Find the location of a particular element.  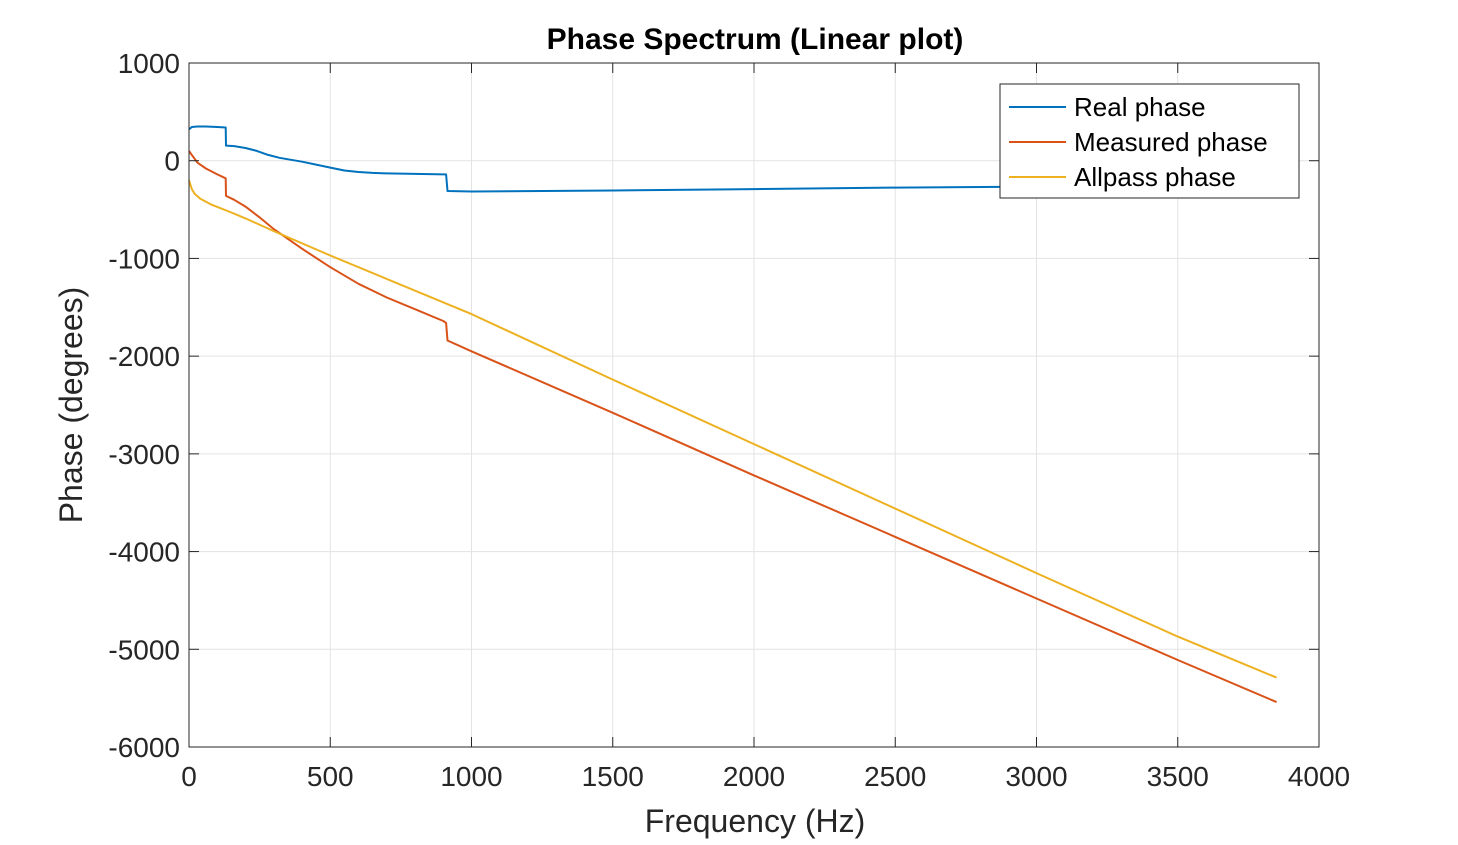

y-tick-label: -5000 is located at coordinates (144, 649).